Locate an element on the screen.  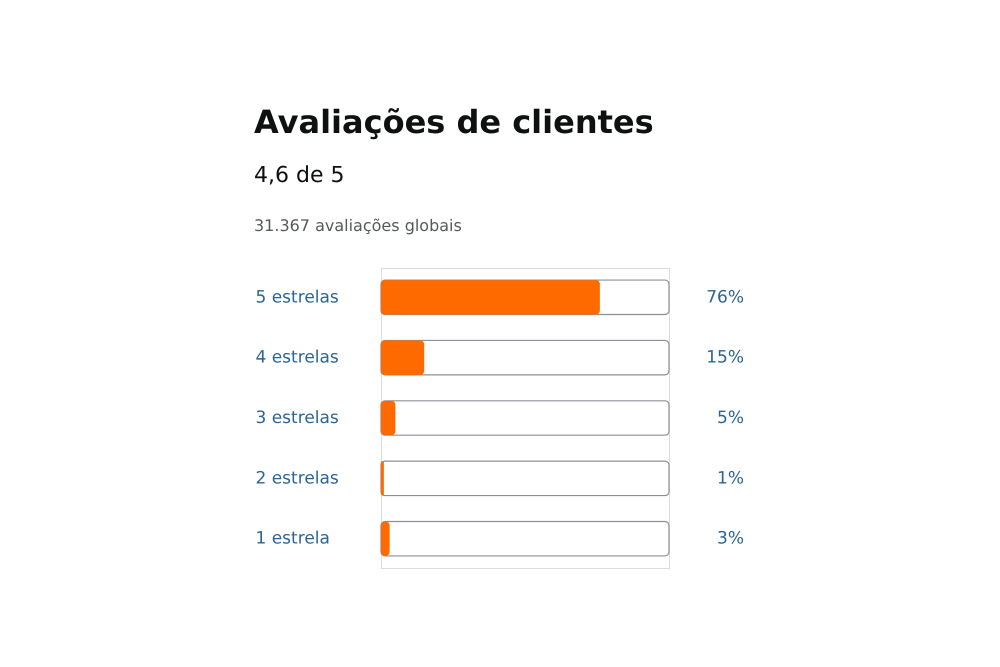
chart-subtitle: 4,6 de 5 is located at coordinates (299, 175).